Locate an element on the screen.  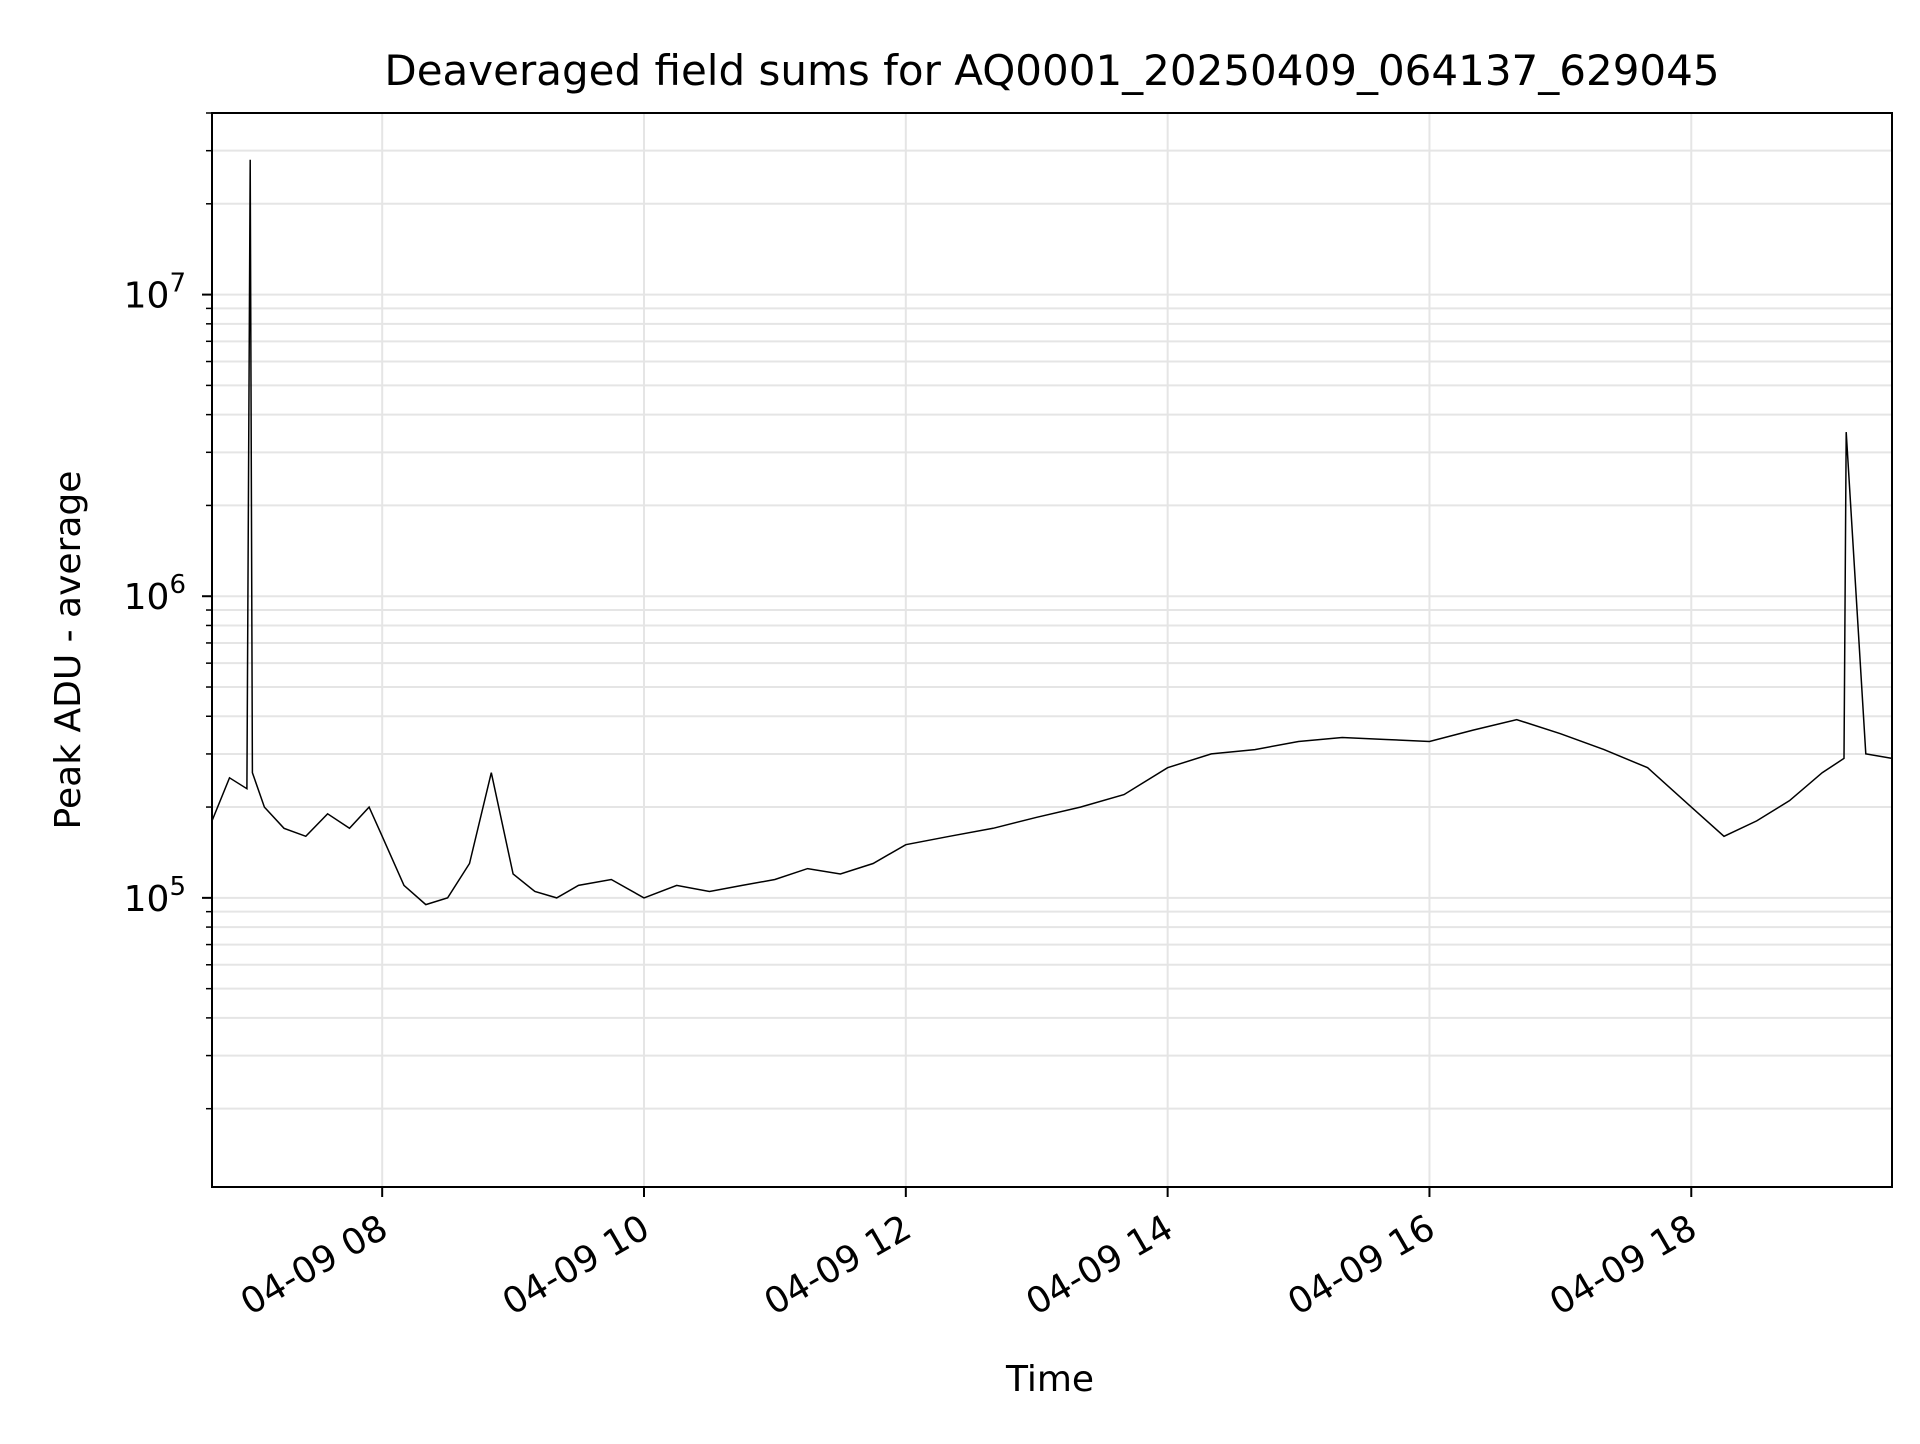
y-tick-label: 10⁷ is located at coordinates (155, 293).